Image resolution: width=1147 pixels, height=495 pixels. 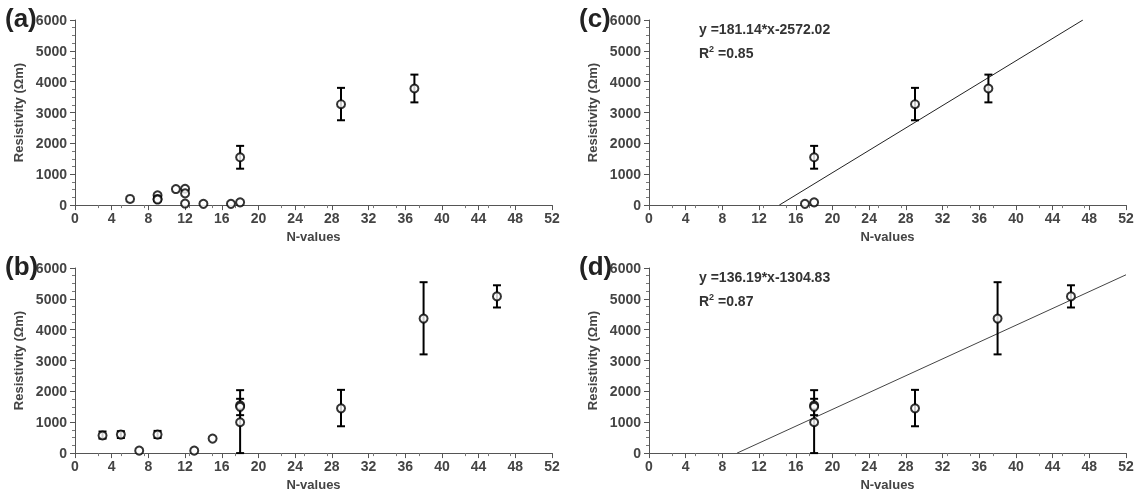 I want to click on chart-title: (d), so click(x=595, y=265).